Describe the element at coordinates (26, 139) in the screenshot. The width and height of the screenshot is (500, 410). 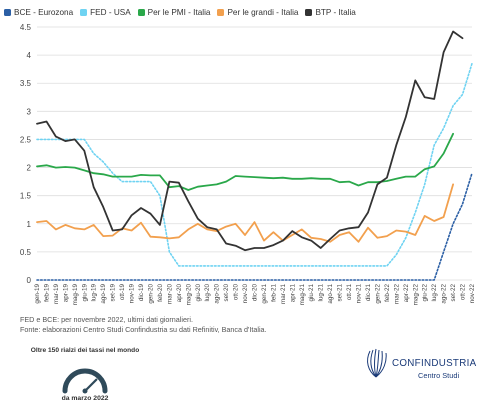
I see `y-tick-label: 2.5` at that location.